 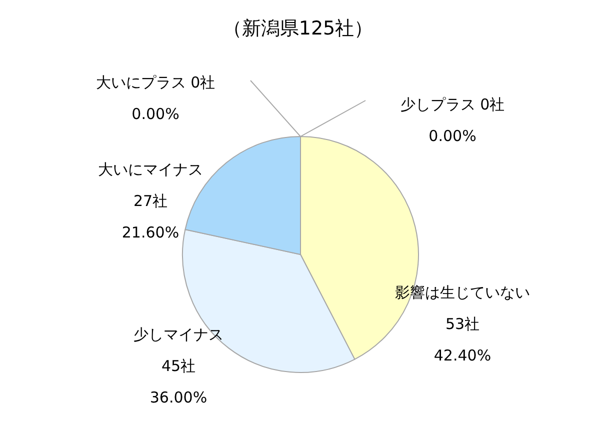 What do you see at coordinates (156, 114) in the screenshot?
I see `text: 0.00%` at bounding box center [156, 114].